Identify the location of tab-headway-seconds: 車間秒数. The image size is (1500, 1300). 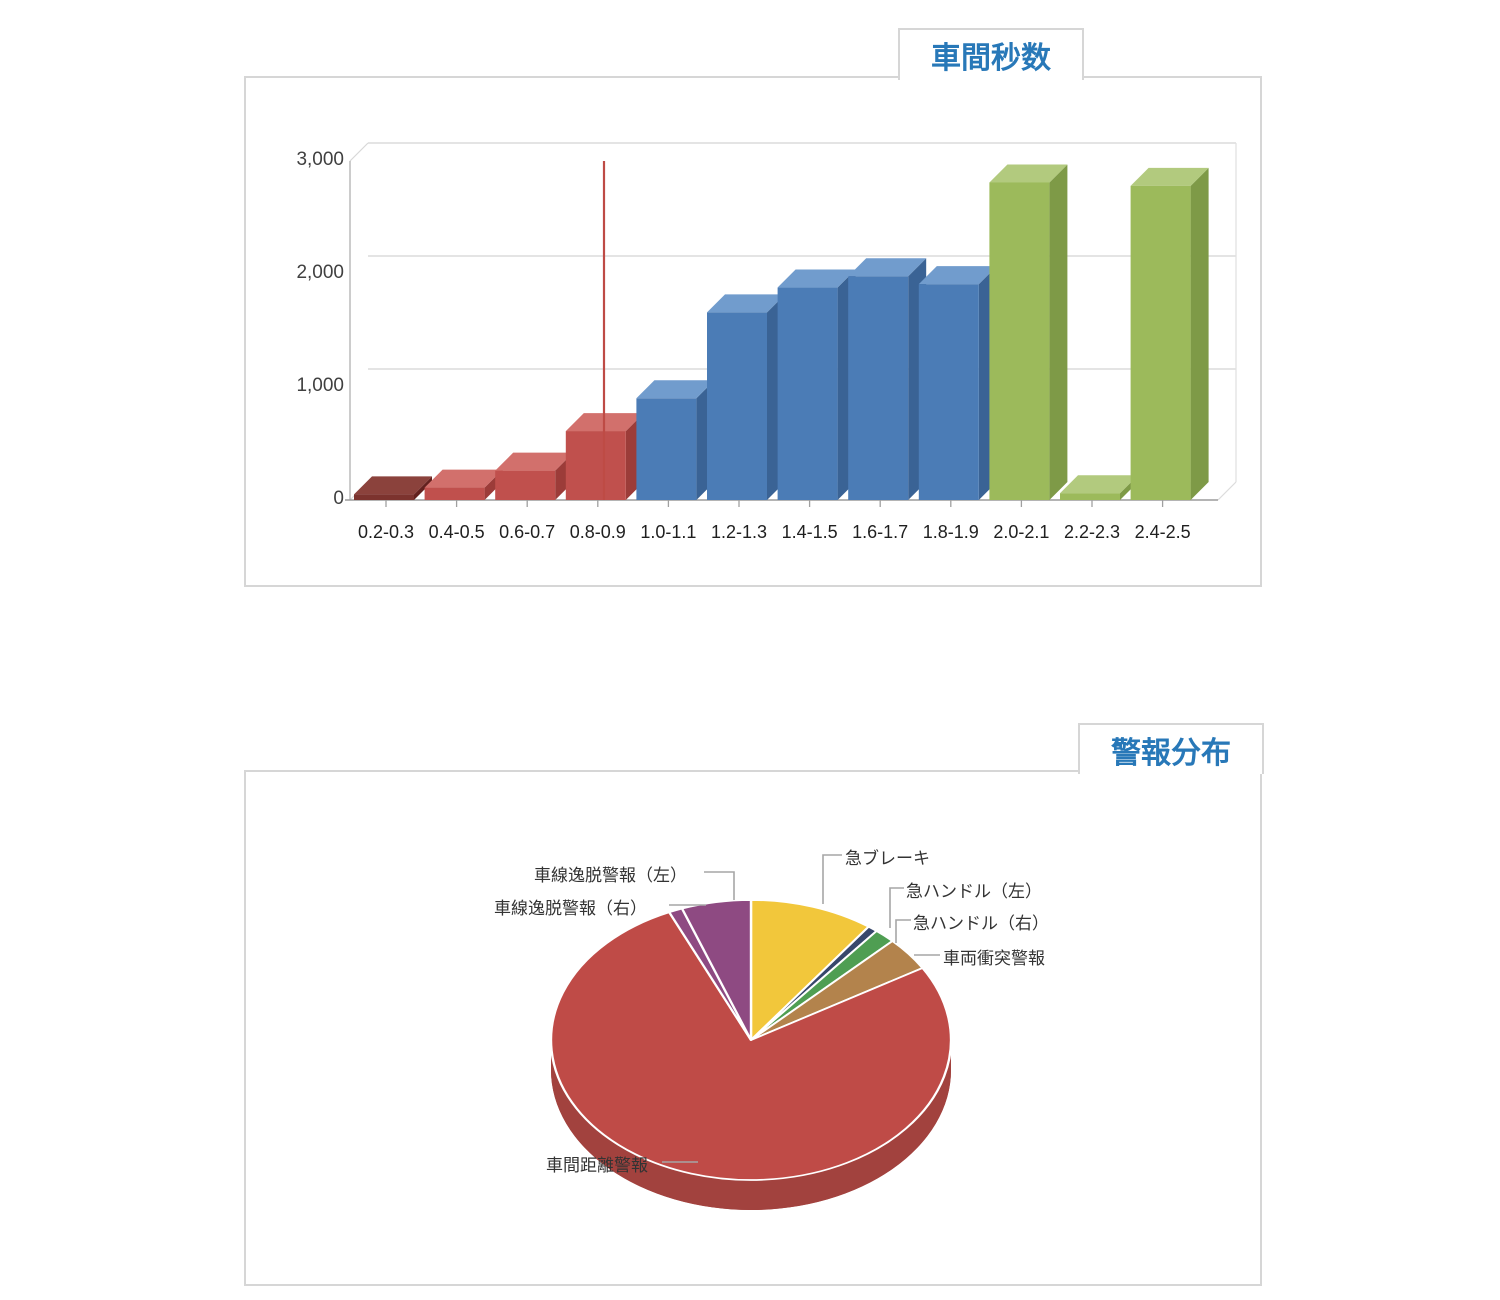
(991, 54).